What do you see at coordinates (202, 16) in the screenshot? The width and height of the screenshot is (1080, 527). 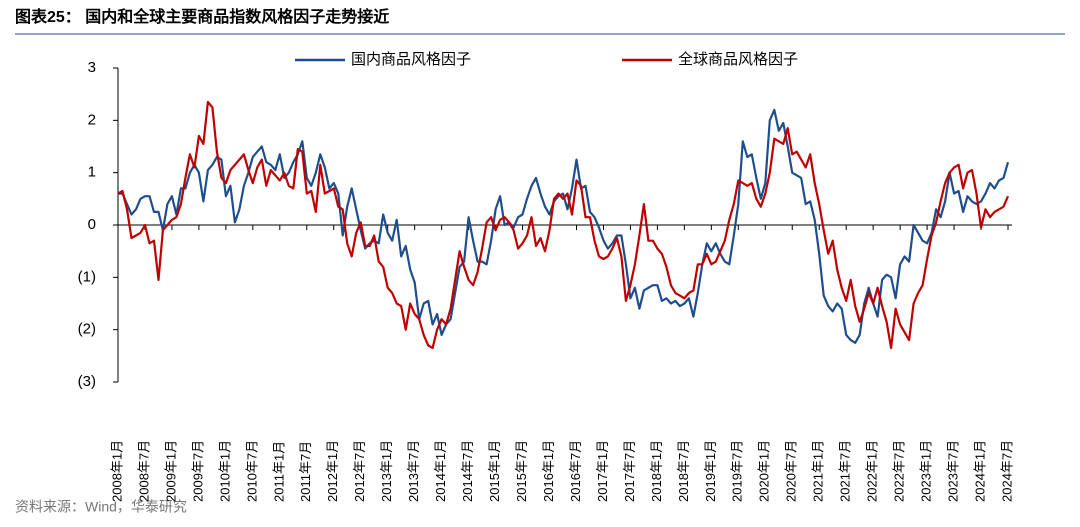 I see `chart-title: 图表25： 国内和全球主要商品指数风格因子走势接近` at bounding box center [202, 16].